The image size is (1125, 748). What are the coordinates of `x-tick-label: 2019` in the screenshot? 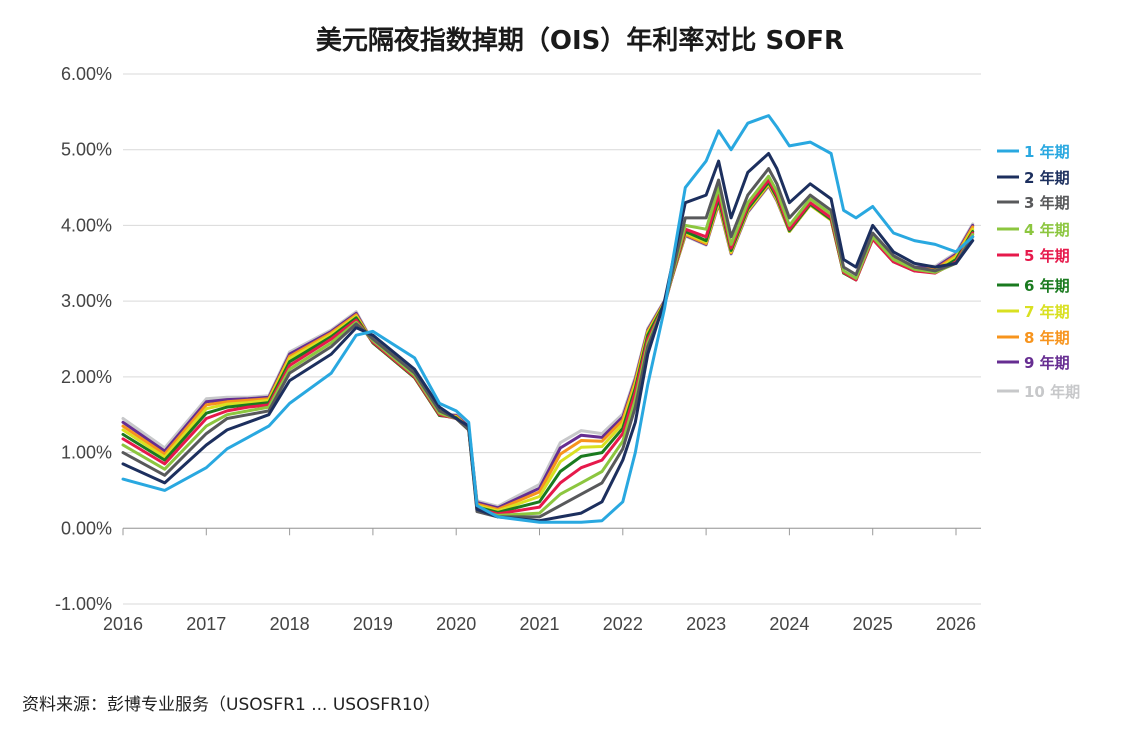 It's located at (373, 624).